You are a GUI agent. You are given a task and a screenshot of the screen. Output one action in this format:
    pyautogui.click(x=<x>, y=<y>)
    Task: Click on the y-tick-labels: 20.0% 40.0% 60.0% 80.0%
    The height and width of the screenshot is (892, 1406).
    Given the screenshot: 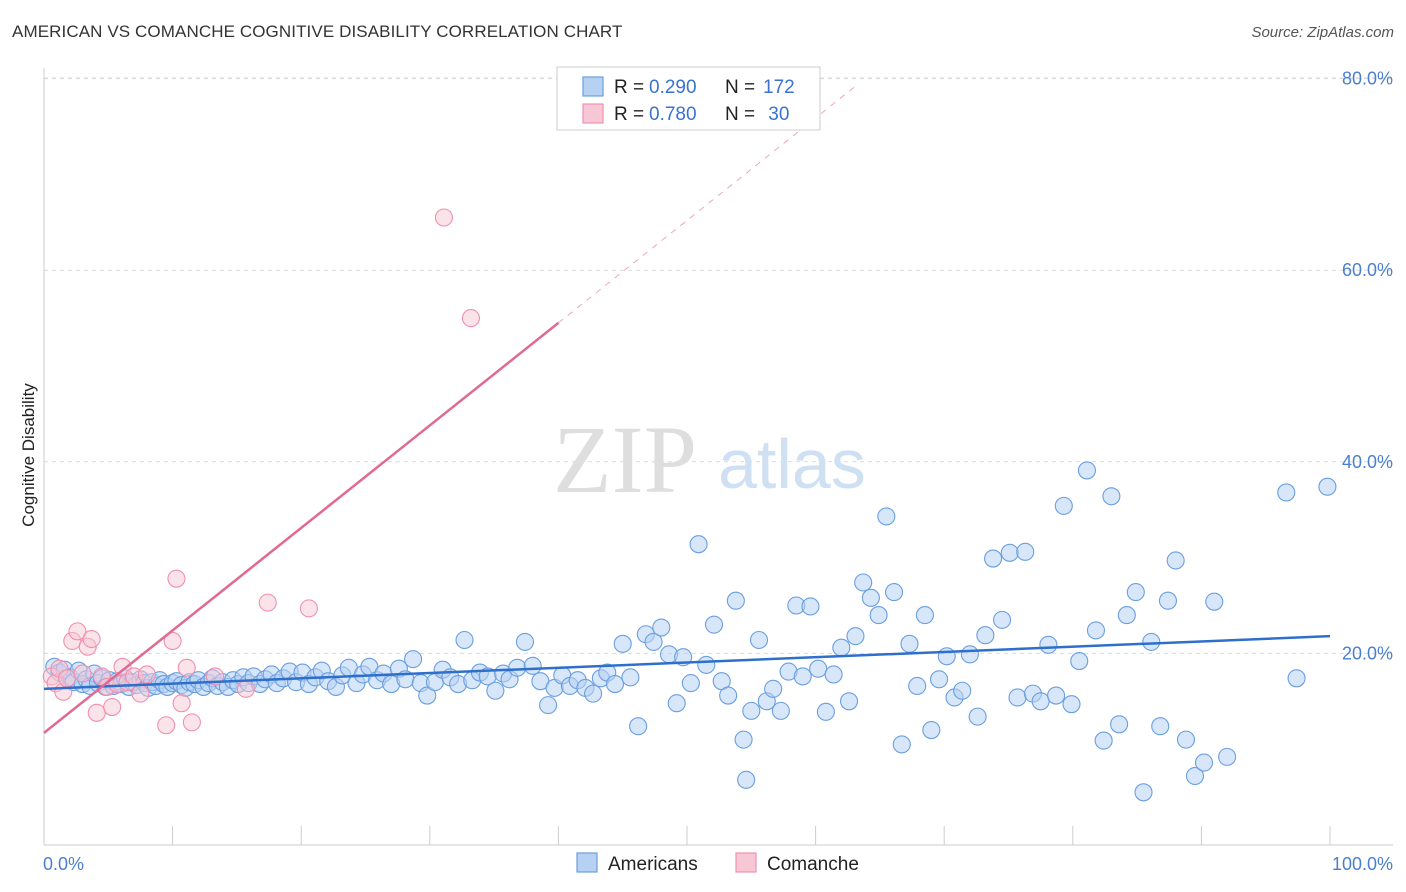 What is the action you would take?
    pyautogui.click(x=1367, y=366)
    